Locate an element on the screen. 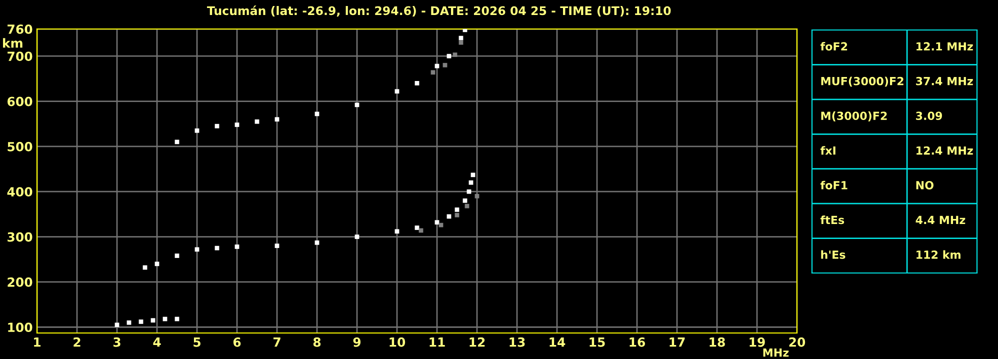  y-tick-label: 300 is located at coordinates (20, 237).